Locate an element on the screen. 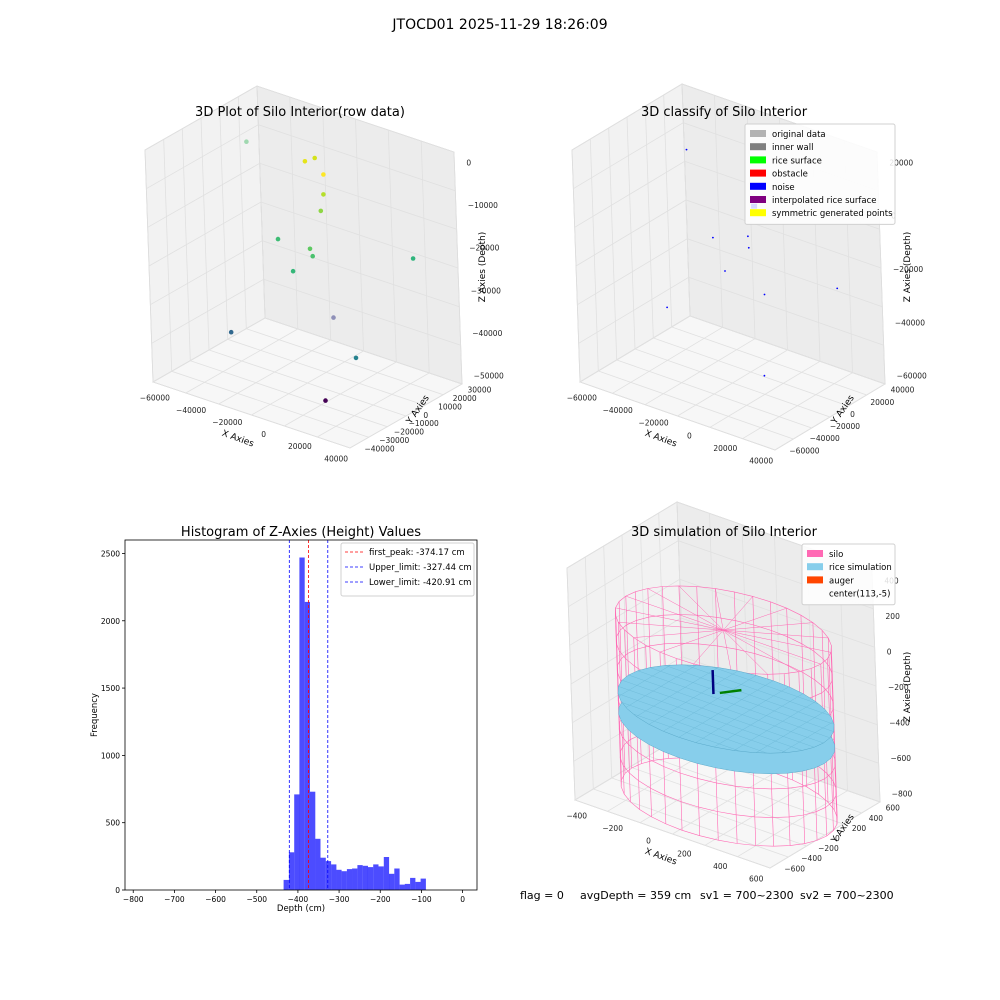 This screenshot has width=1000, height=1000. footer-sv1: sv1 = 700~2300 is located at coordinates (747, 895).